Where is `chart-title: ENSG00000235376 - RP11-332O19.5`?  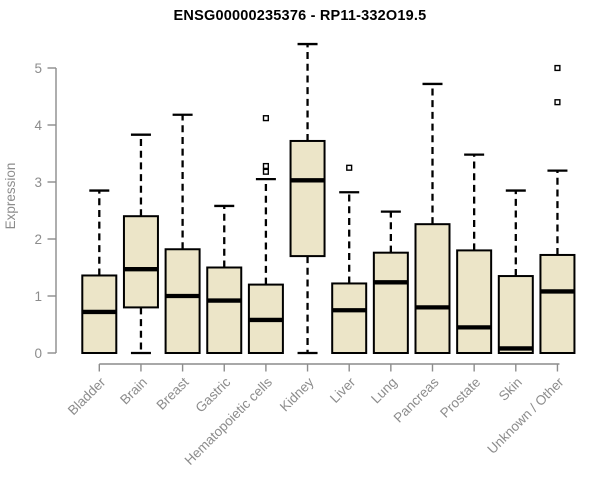 chart-title: ENSG00000235376 - RP11-332O19.5 is located at coordinates (300, 16).